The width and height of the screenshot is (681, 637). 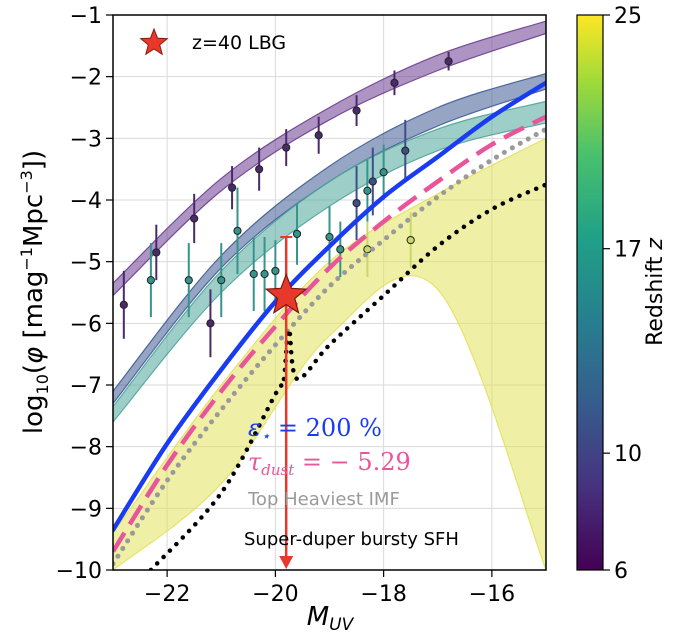 I want to click on colorbar-tick-label: 17, so click(x=628, y=250).